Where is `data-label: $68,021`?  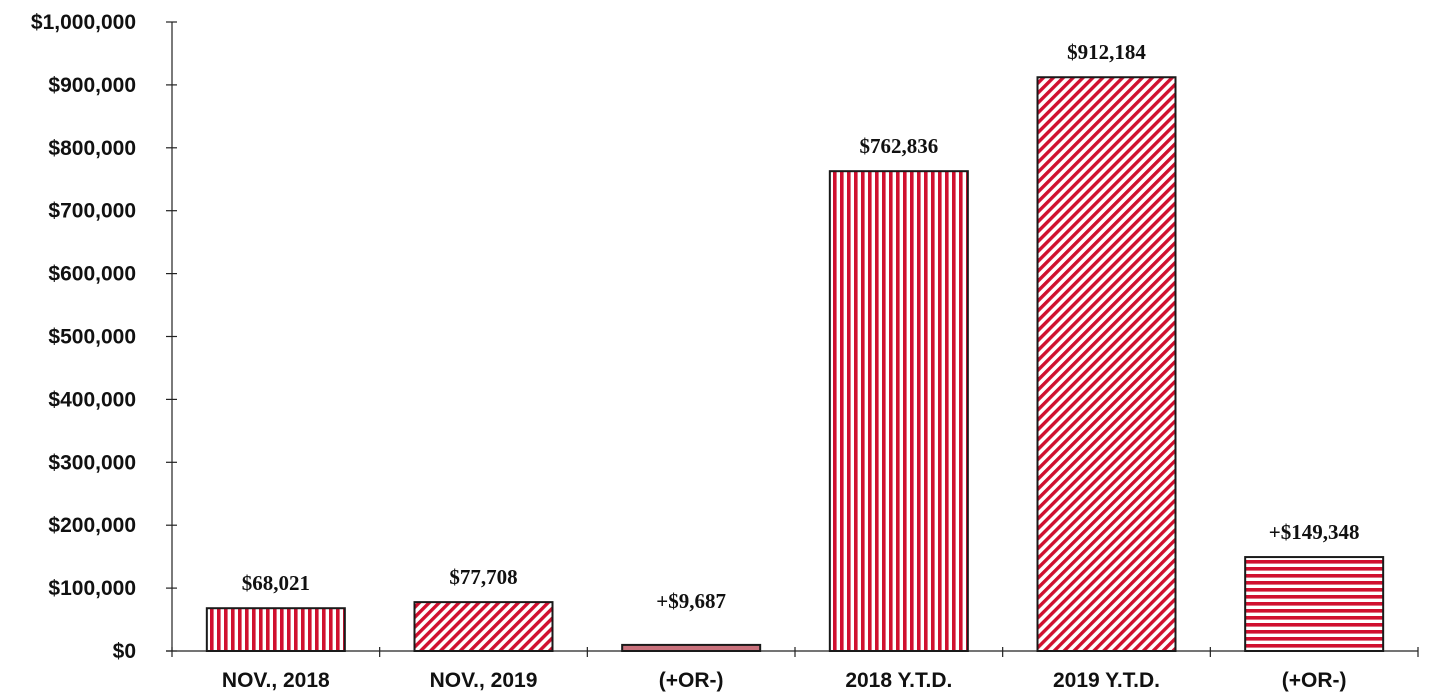
data-label: $68,021 is located at coordinates (276, 583).